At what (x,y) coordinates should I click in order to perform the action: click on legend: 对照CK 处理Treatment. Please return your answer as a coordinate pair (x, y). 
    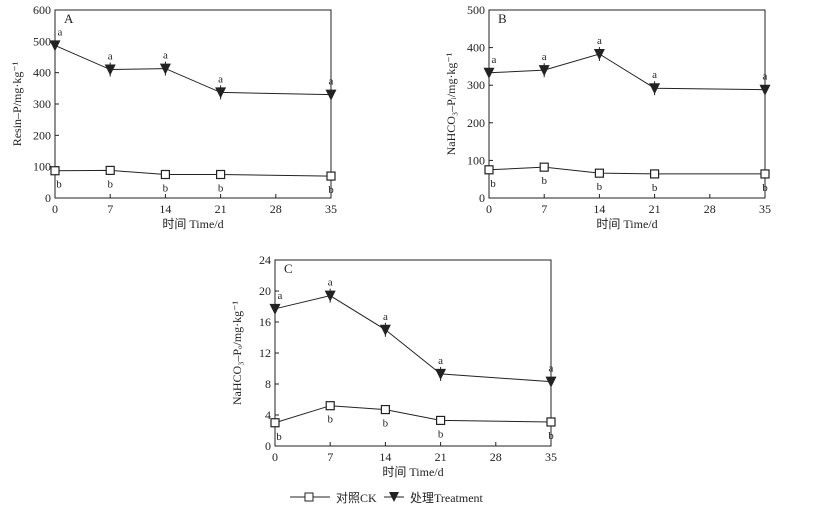
    Looking at the image, I should click on (387, 498).